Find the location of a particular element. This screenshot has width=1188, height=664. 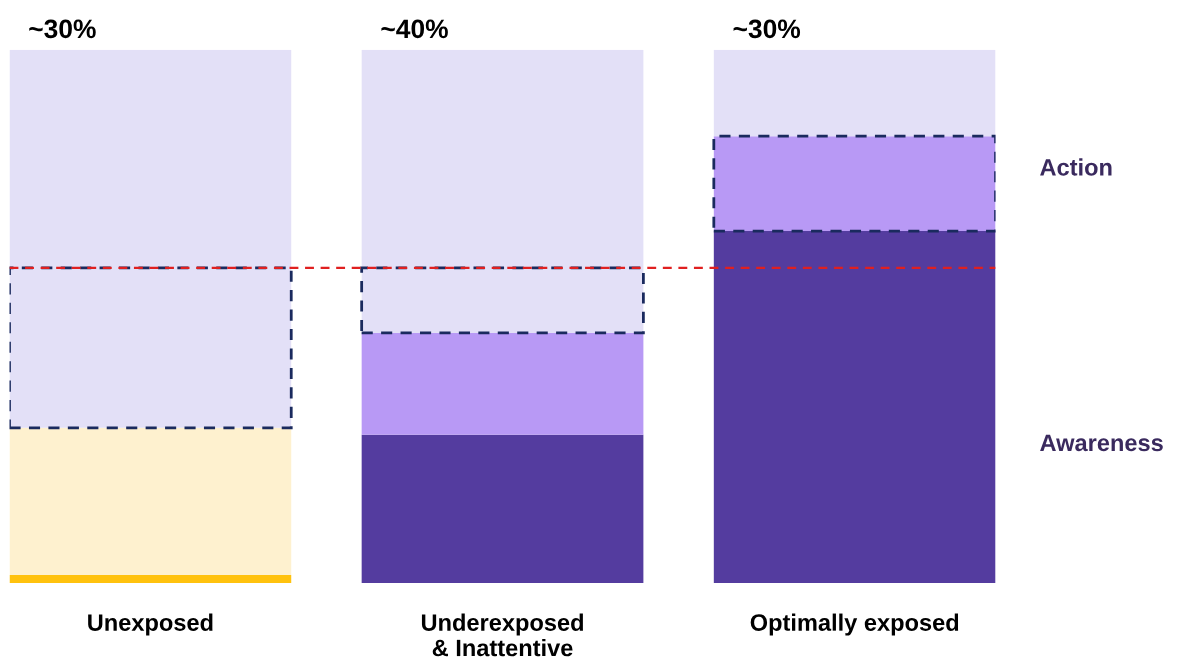

annotation: ~40% is located at coordinates (414, 29).